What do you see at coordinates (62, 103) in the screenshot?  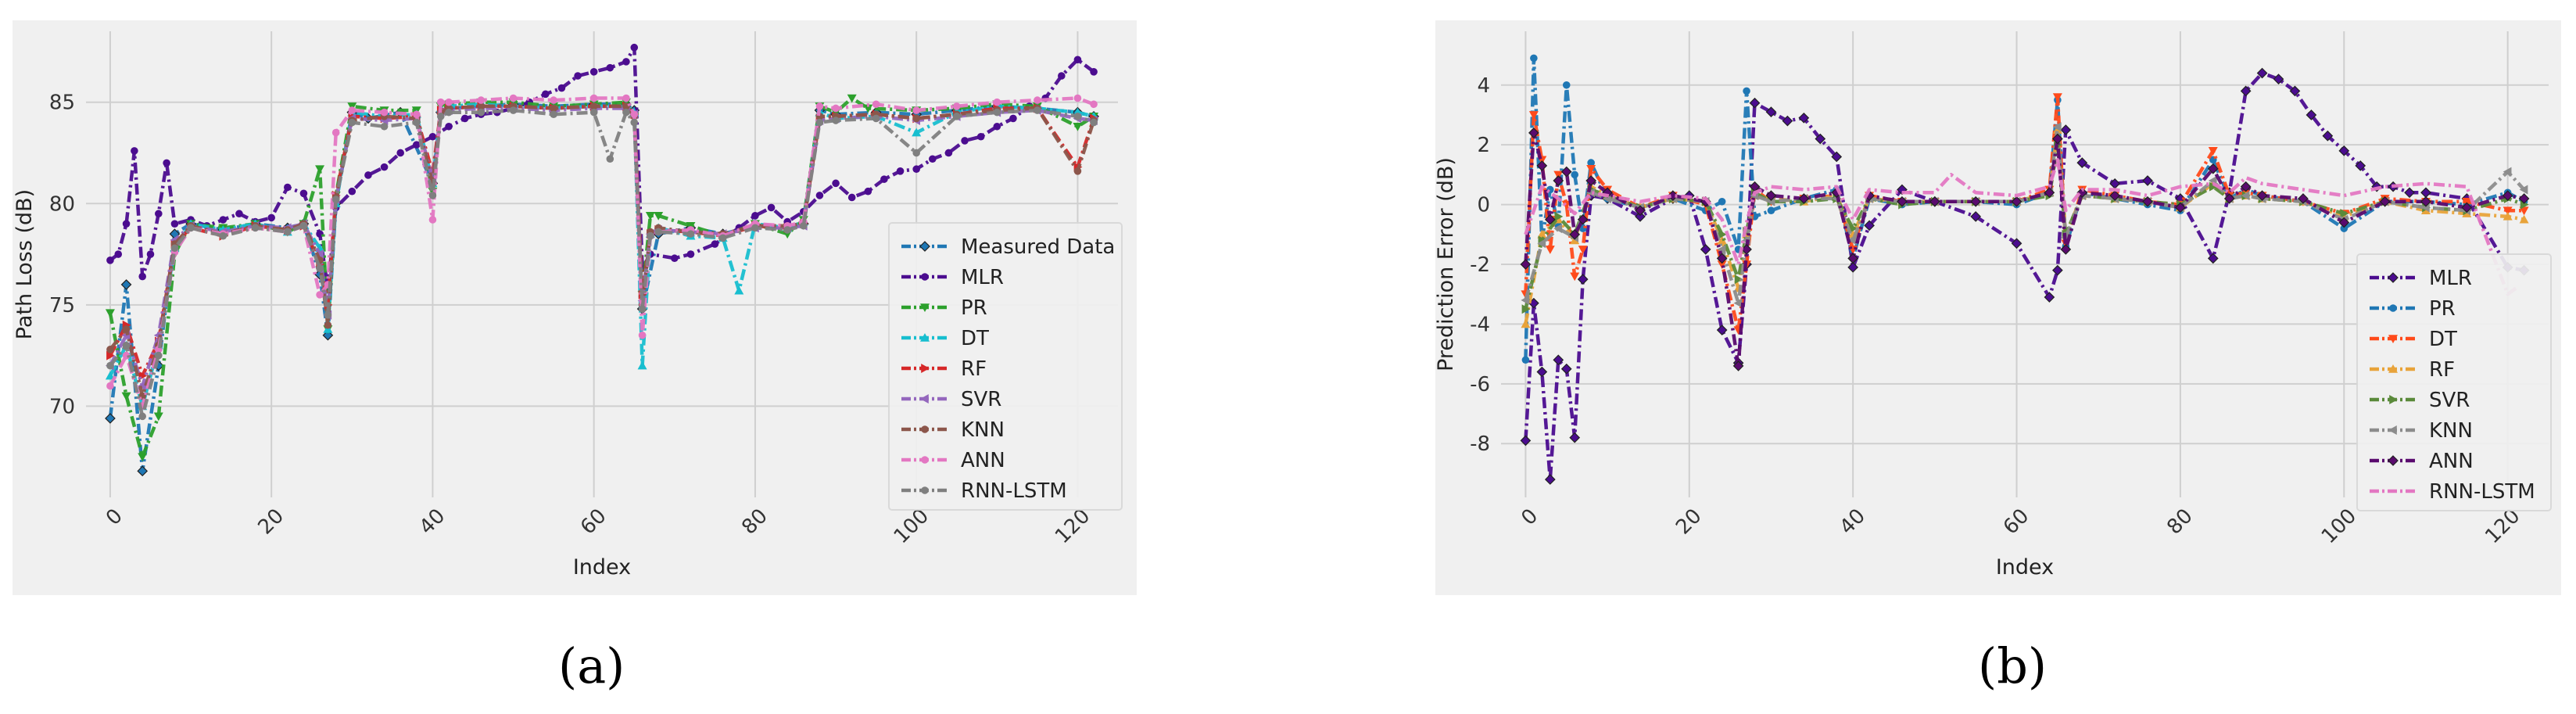 I see `y-tick-label: 85` at bounding box center [62, 103].